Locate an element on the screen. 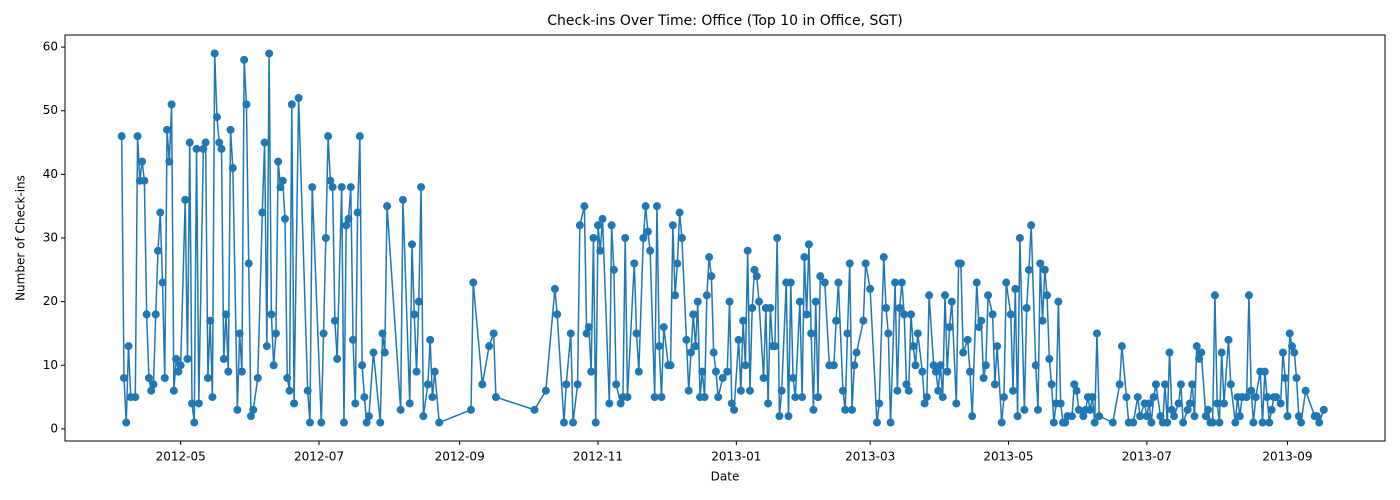  y-tick-label: 30 is located at coordinates (50, 238).